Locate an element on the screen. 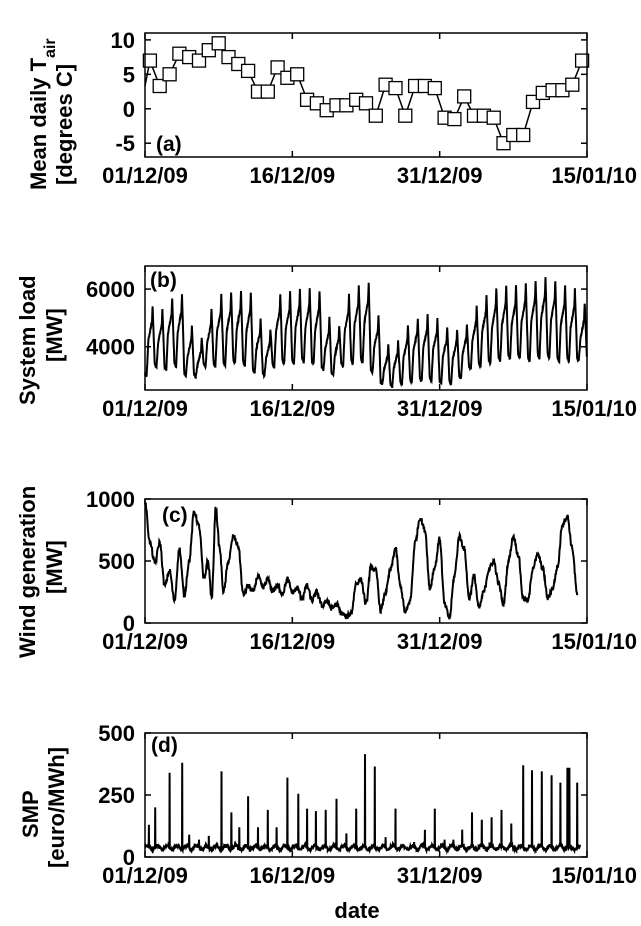 The width and height of the screenshot is (641, 926). panel-d-x-ticks: 01/12/09 16/12/09 31/12/09 15/01/10 is located at coordinates (369, 810).